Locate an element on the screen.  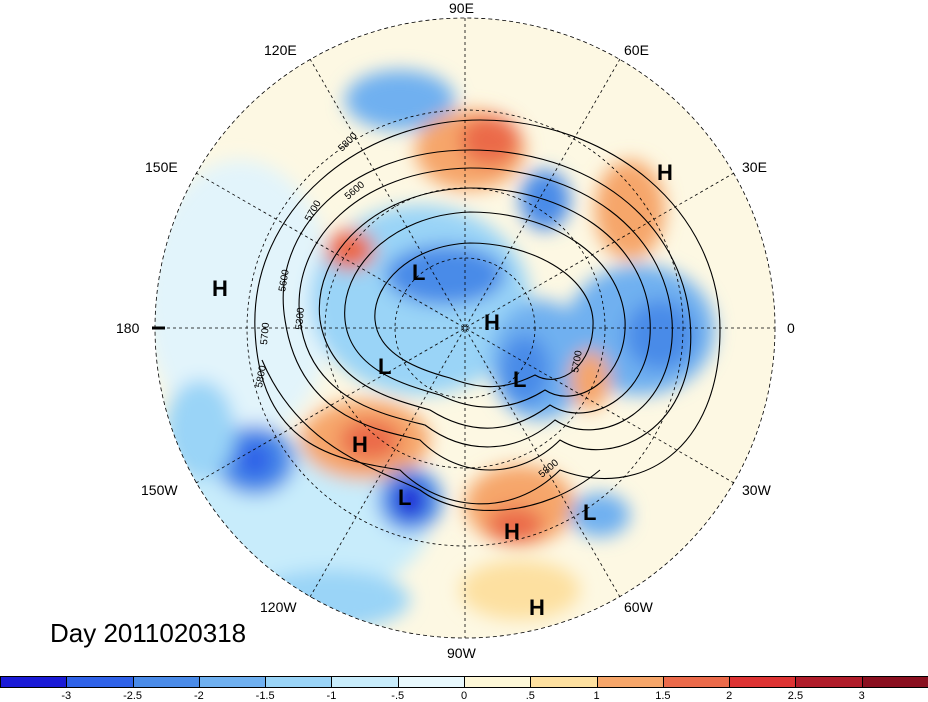
colorbar-tick-label: 2 is located at coordinates (729, 696).